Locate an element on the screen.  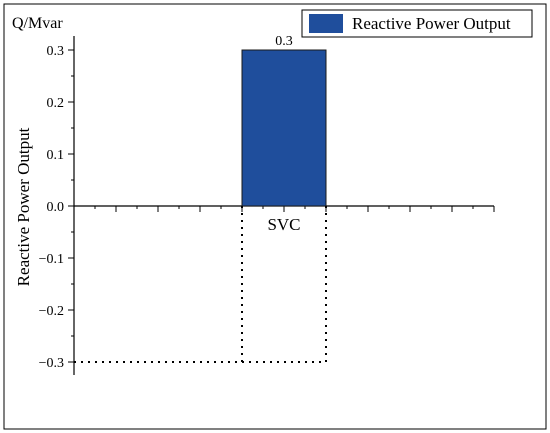
data-label: 0.3 is located at coordinates (284, 41).